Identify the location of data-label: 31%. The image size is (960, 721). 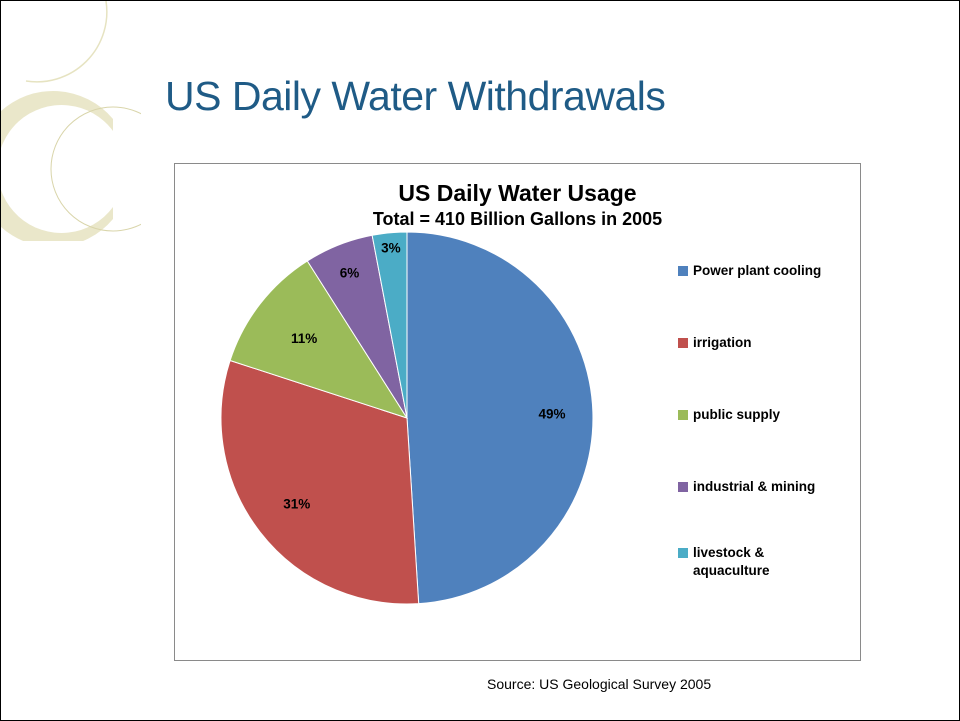
(296, 504).